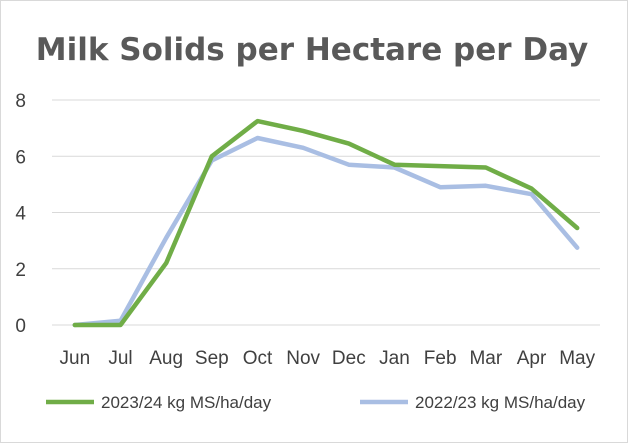 This screenshot has height=443, width=628. Describe the element at coordinates (212, 358) in the screenshot. I see `x-tick-label: Sep` at that location.